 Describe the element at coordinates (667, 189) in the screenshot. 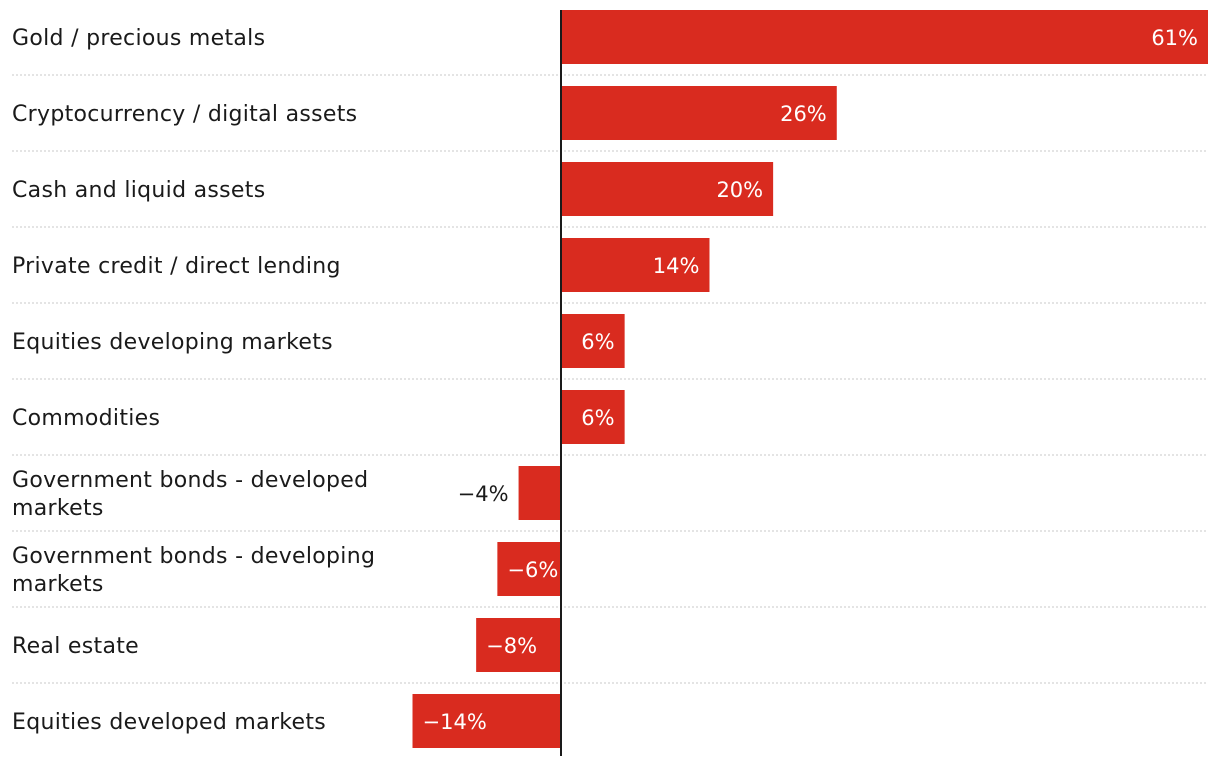

I see `bar-cash-and-liquid-assets` at that location.